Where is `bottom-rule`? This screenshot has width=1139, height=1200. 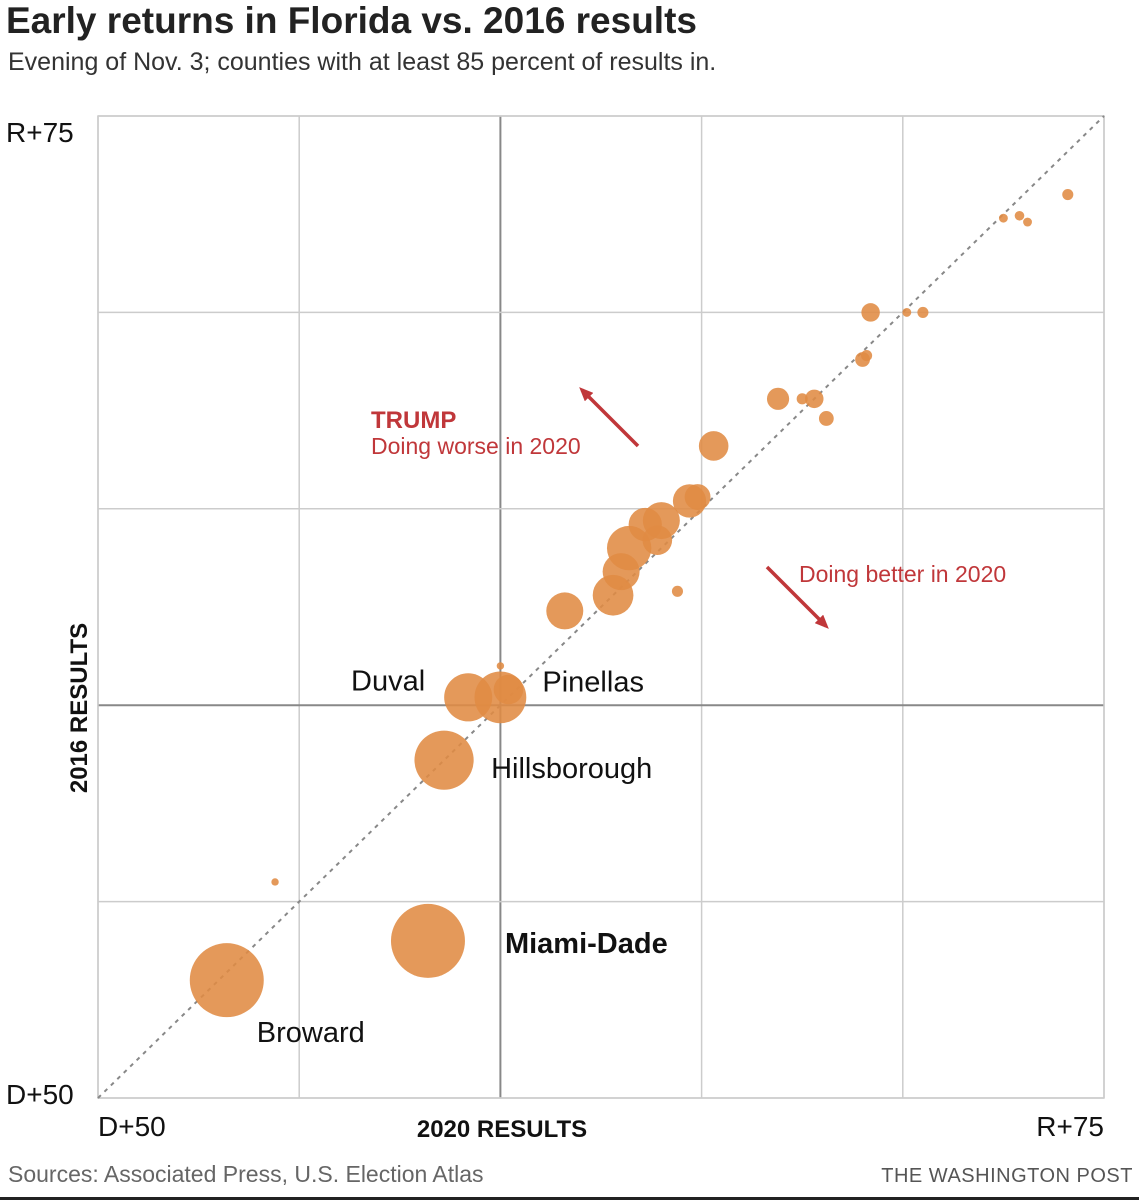
bottom-rule is located at coordinates (569, 1198).